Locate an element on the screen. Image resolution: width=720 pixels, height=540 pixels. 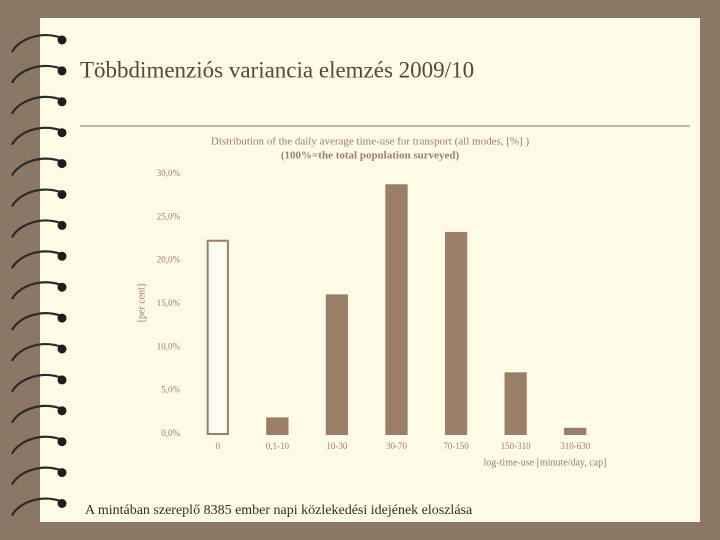
x-tick-label: 0 is located at coordinates (218, 446).